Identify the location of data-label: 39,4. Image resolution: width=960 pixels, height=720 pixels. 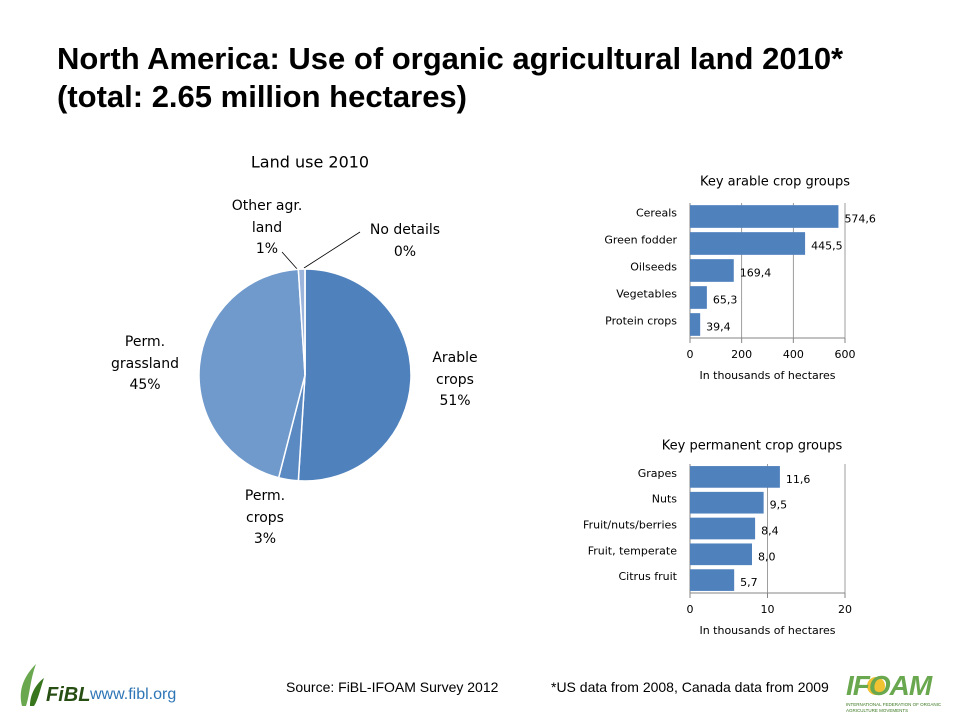
(718, 327).